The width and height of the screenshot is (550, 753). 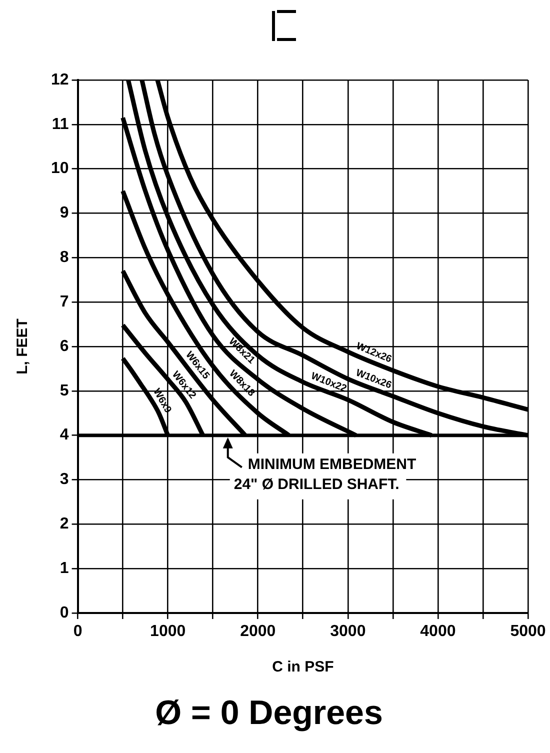 What do you see at coordinates (348, 631) in the screenshot?
I see `x-tick-label: 3000` at bounding box center [348, 631].